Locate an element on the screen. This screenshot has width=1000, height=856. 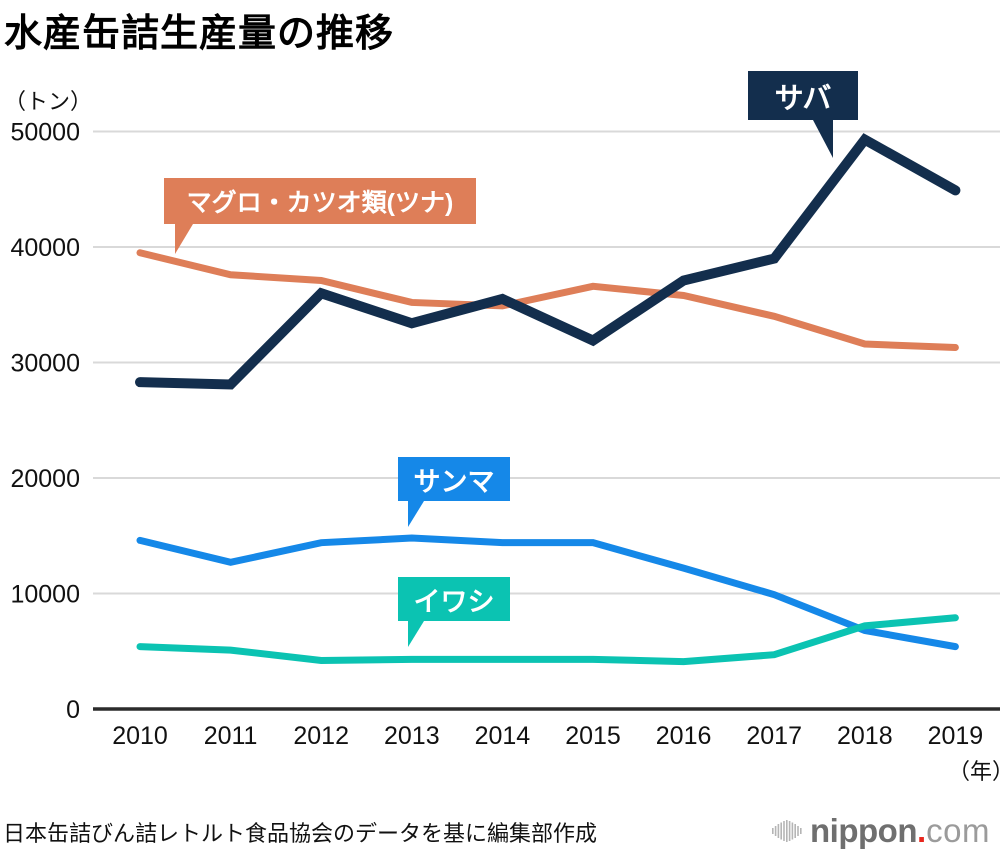
iwashi-callout-pointer is located at coordinates (416, 634).